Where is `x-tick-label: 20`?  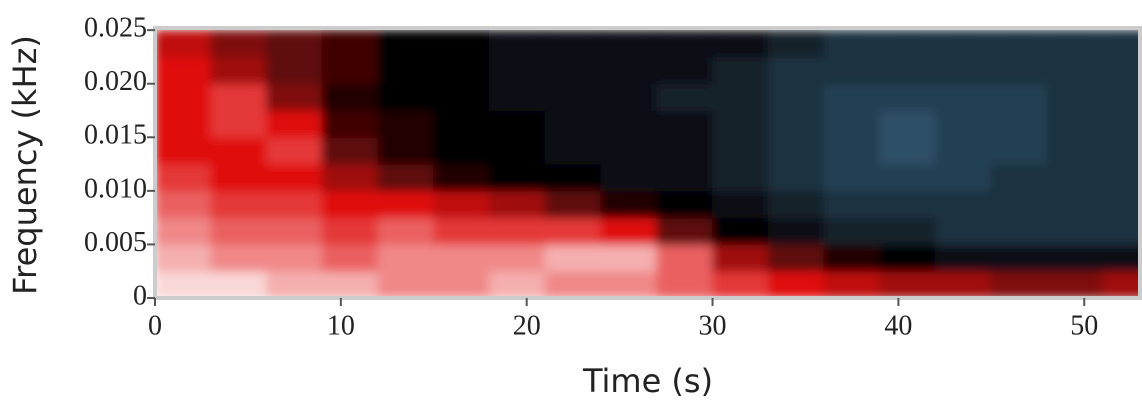 x-tick-label: 20 is located at coordinates (527, 325).